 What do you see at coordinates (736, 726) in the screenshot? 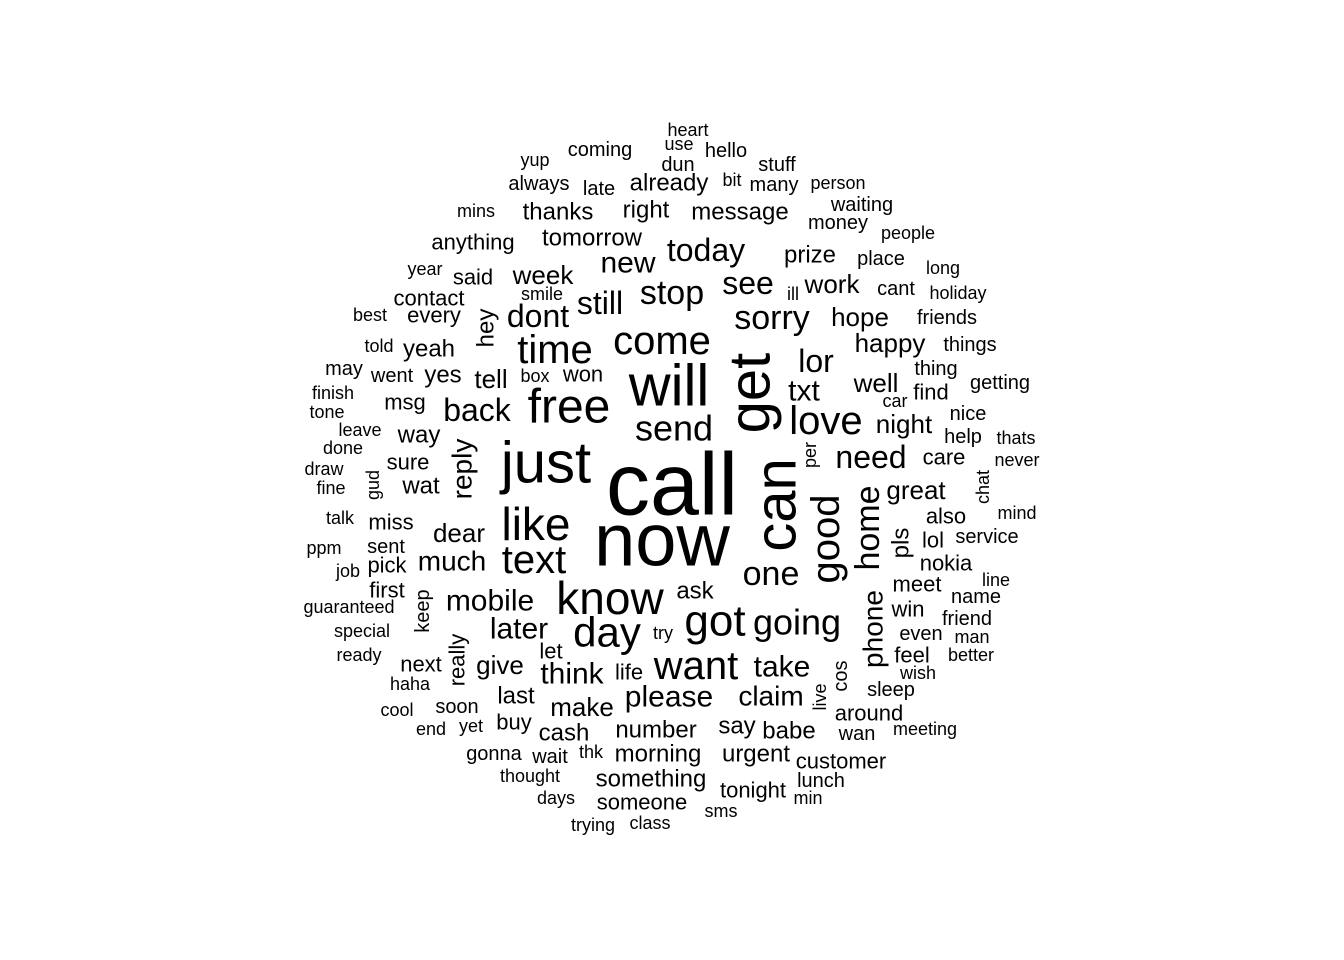
I see `cloud-word-say: say` at bounding box center [736, 726].